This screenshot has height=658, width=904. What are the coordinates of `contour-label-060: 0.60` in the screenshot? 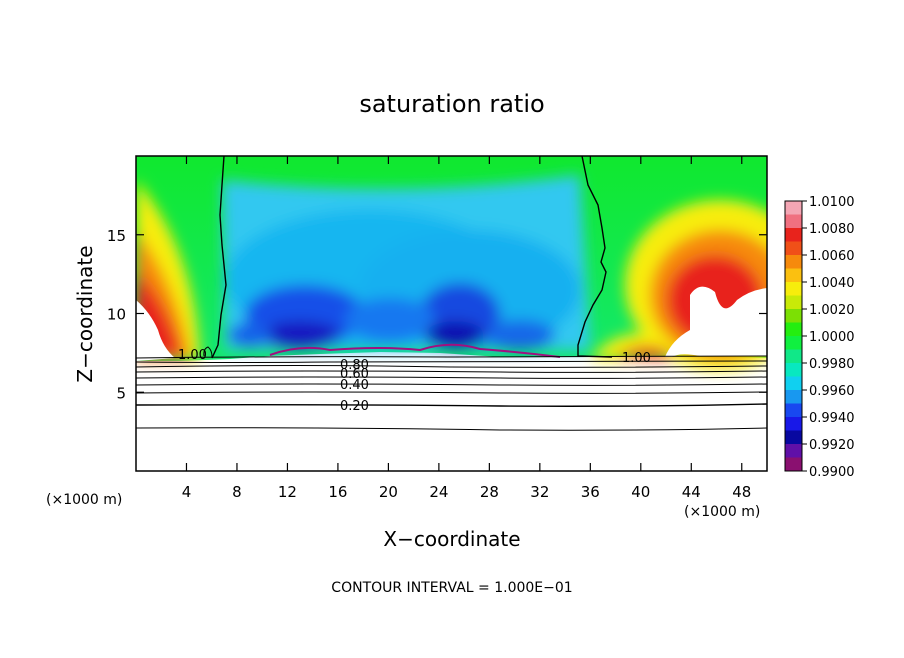 It's located at (354, 374).